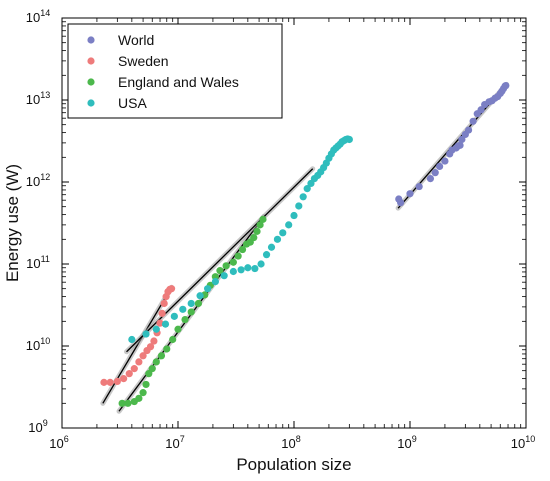  What do you see at coordinates (406, 442) in the screenshot?
I see `x-tick-label: 10⁹` at bounding box center [406, 442].